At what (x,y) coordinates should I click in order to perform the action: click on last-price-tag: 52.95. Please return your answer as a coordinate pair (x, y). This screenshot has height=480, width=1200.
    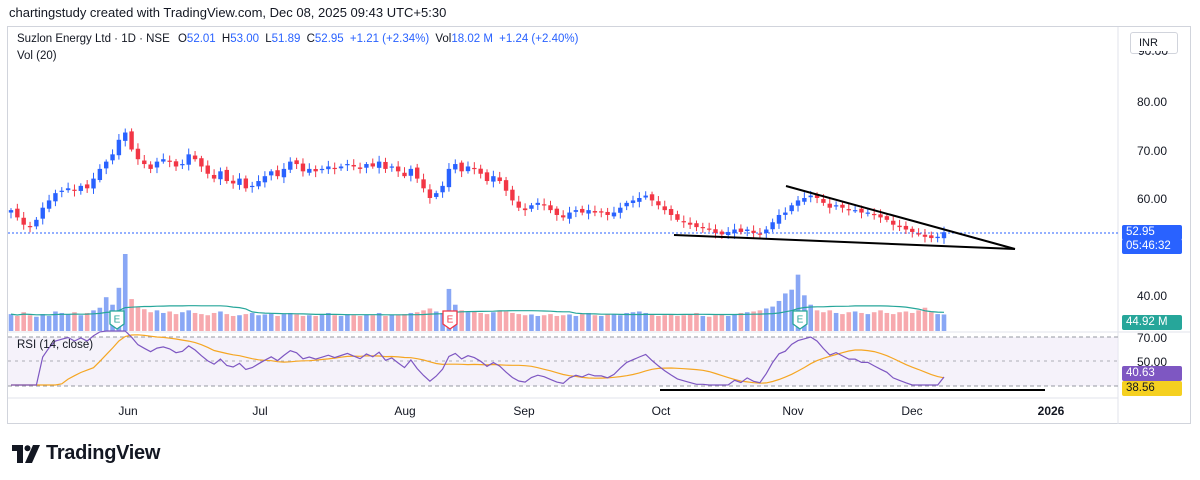
    Looking at the image, I should click on (1152, 232).